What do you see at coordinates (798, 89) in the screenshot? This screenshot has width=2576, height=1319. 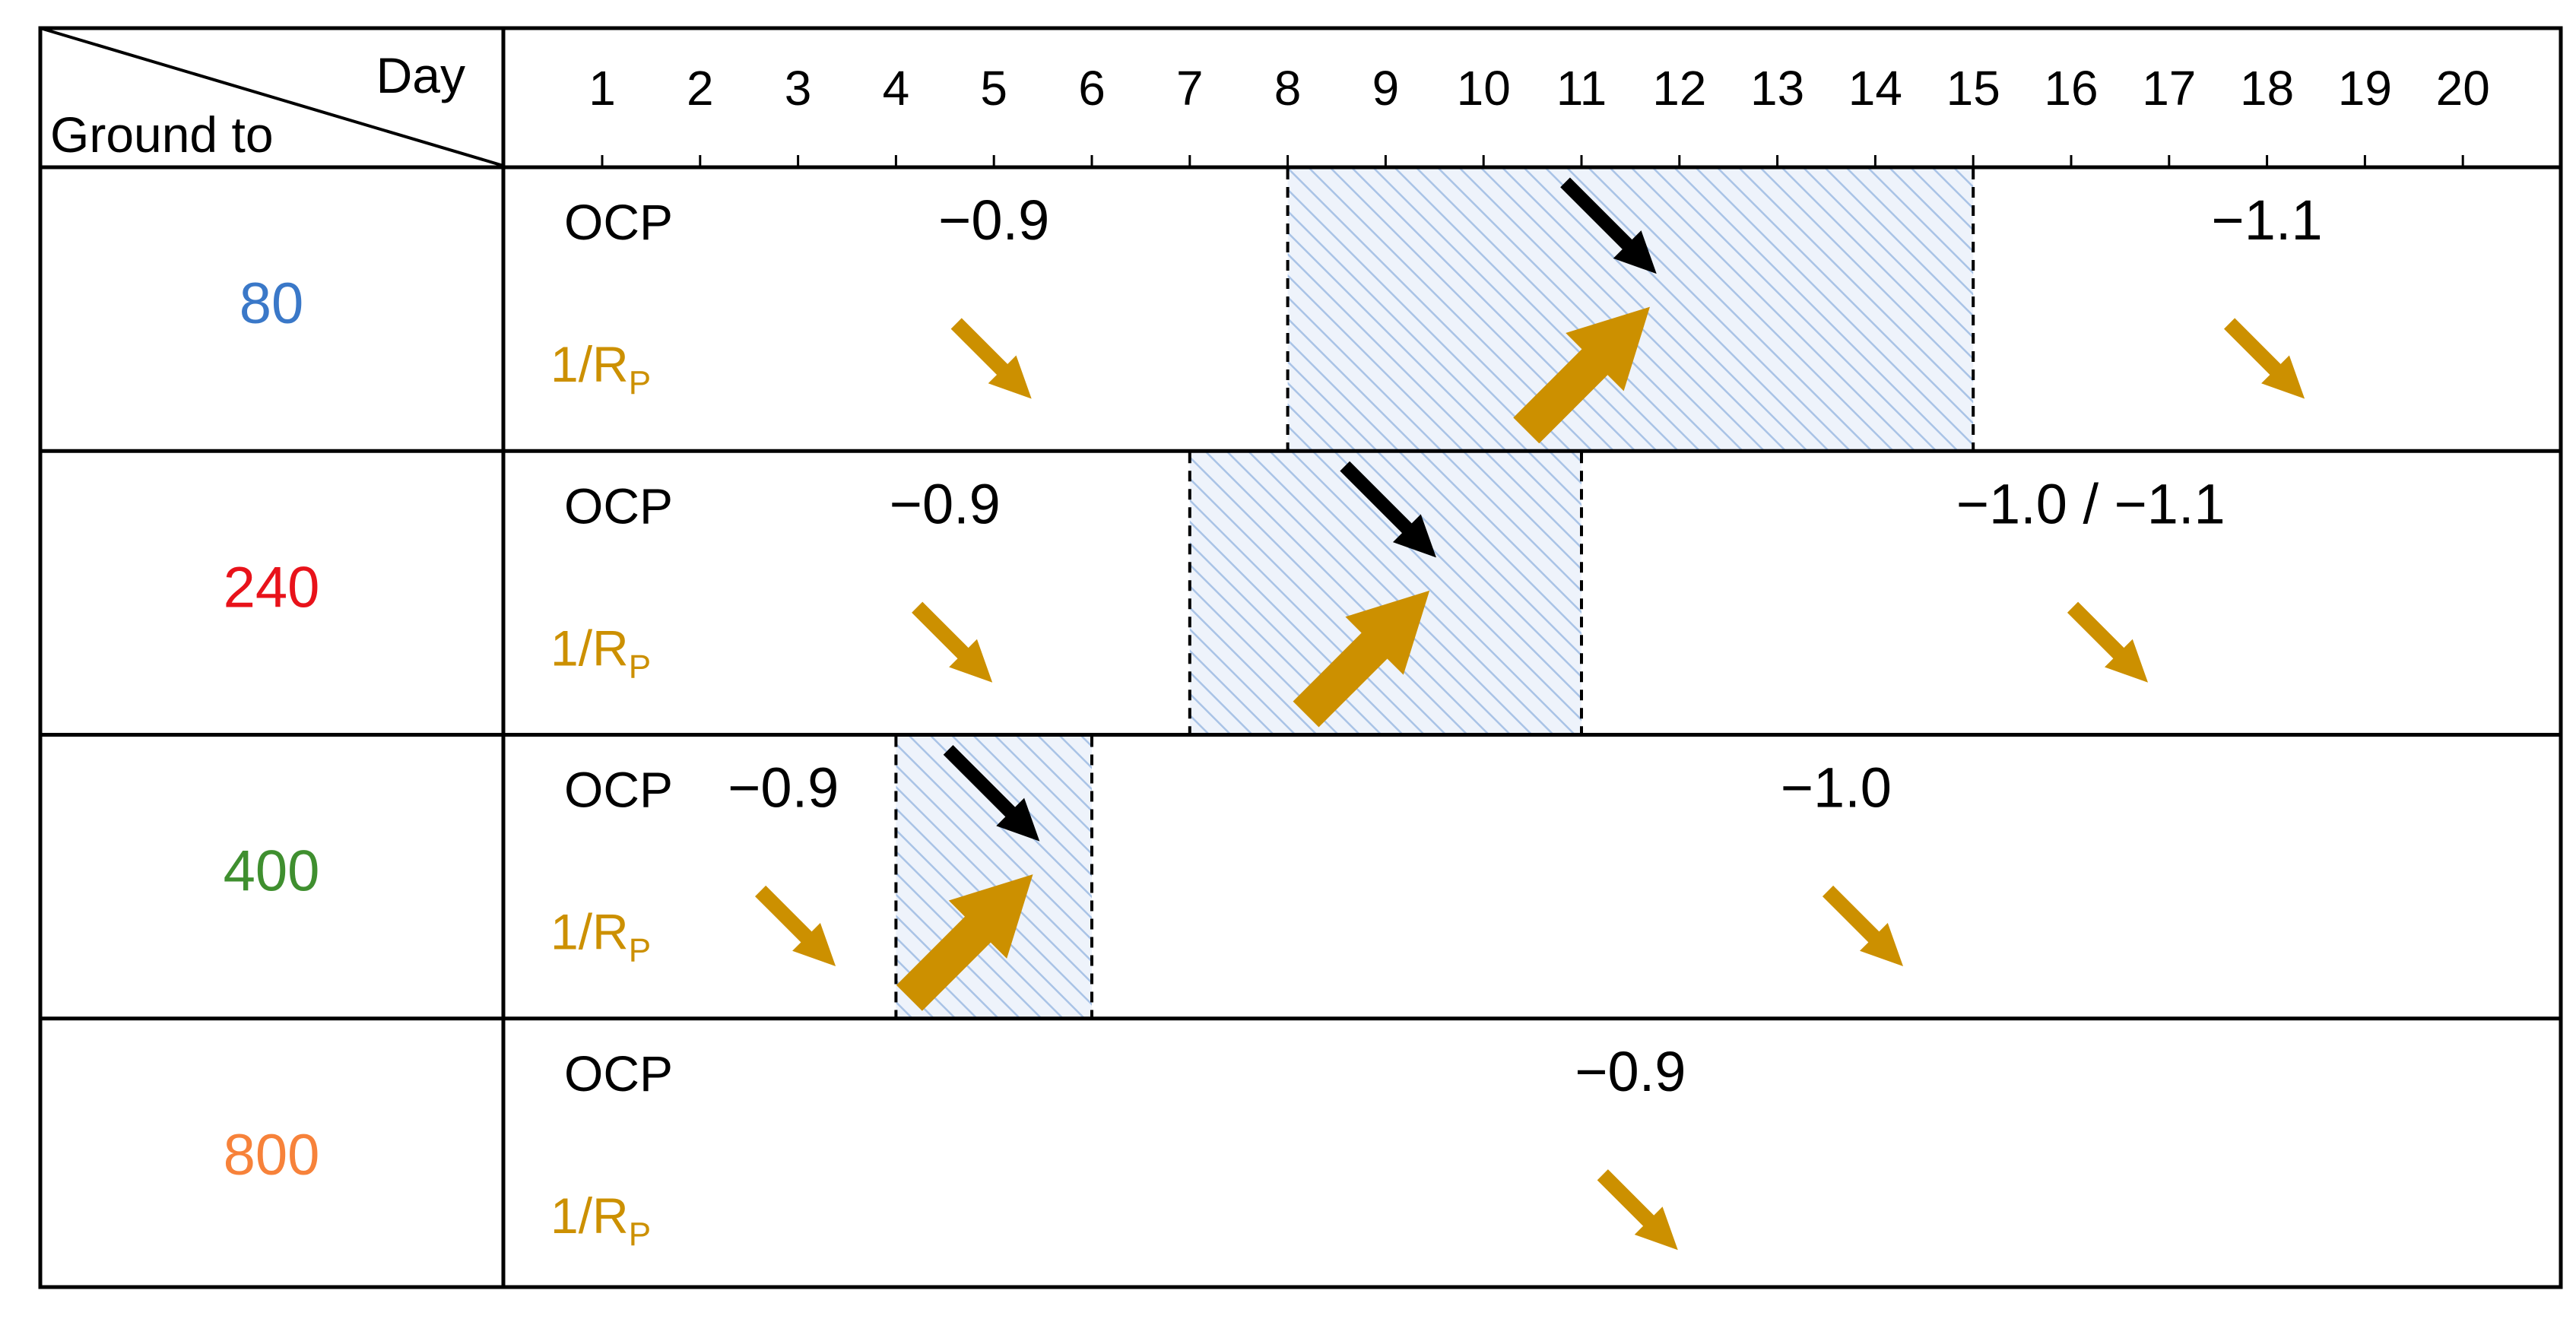 I see `day-label: 3` at bounding box center [798, 89].